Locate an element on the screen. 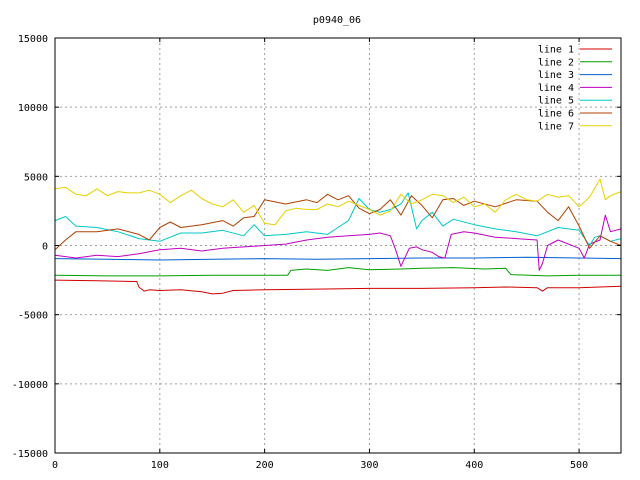 The height and width of the screenshot is (480, 640). y-tick-label: 10000 is located at coordinates (33, 108).